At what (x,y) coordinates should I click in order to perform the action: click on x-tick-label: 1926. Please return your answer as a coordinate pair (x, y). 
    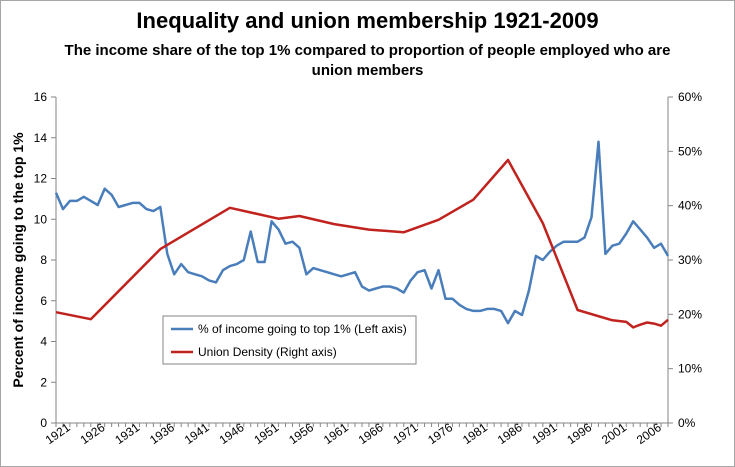
    Looking at the image, I should click on (93, 433).